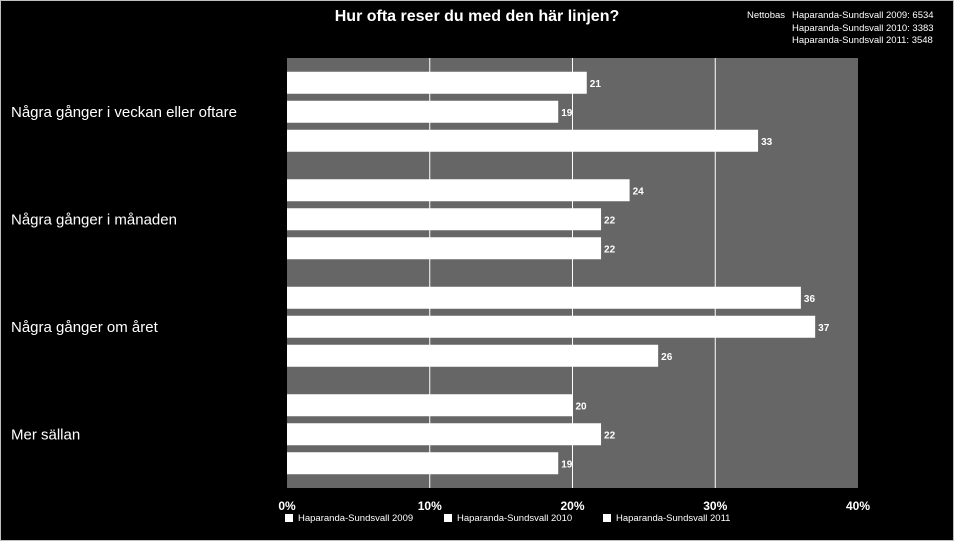  Describe the element at coordinates (85, 327) in the screenshot. I see `category-label: Några gånger om året` at that location.